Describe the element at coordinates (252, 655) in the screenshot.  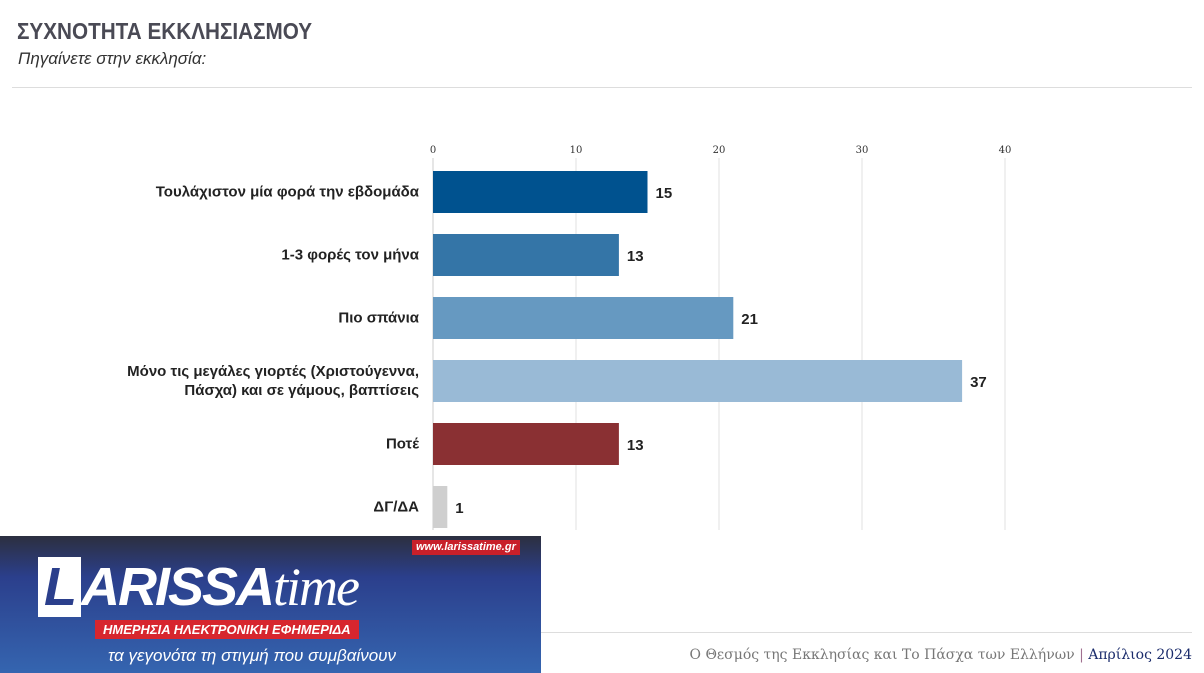
I see `logo-slogan: τα γεγονότα τη στιγμή που συμβαίνουν` at that location.